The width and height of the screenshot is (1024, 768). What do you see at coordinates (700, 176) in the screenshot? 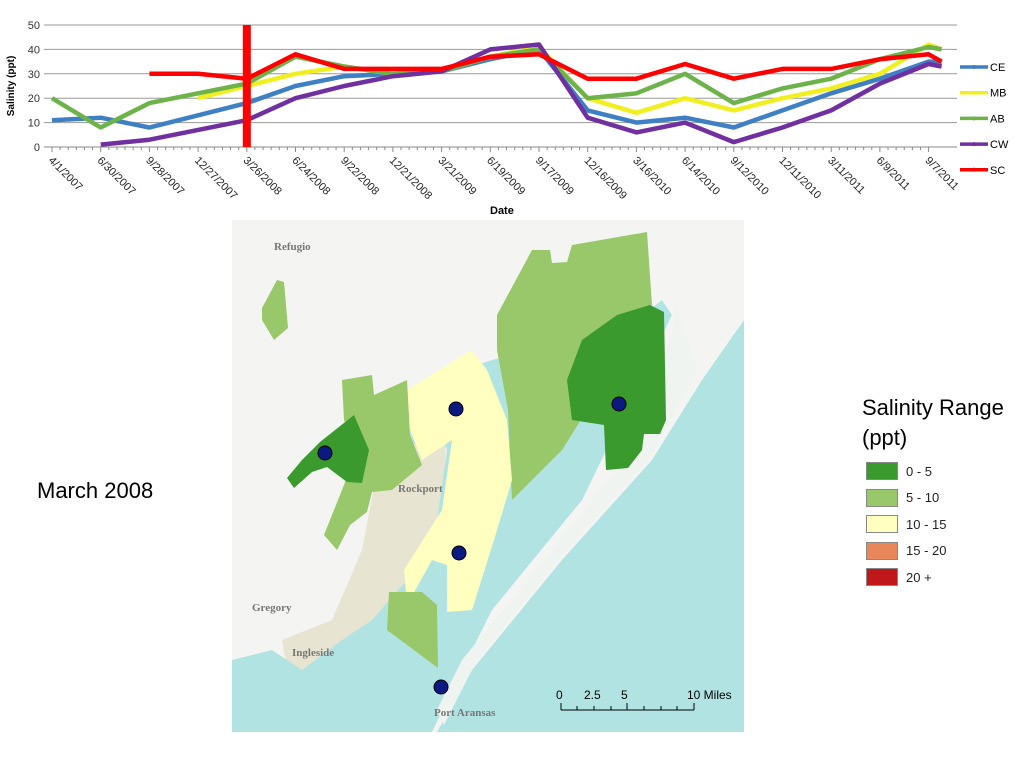
I see `x-tick-label: 6/14/2010` at bounding box center [700, 176].